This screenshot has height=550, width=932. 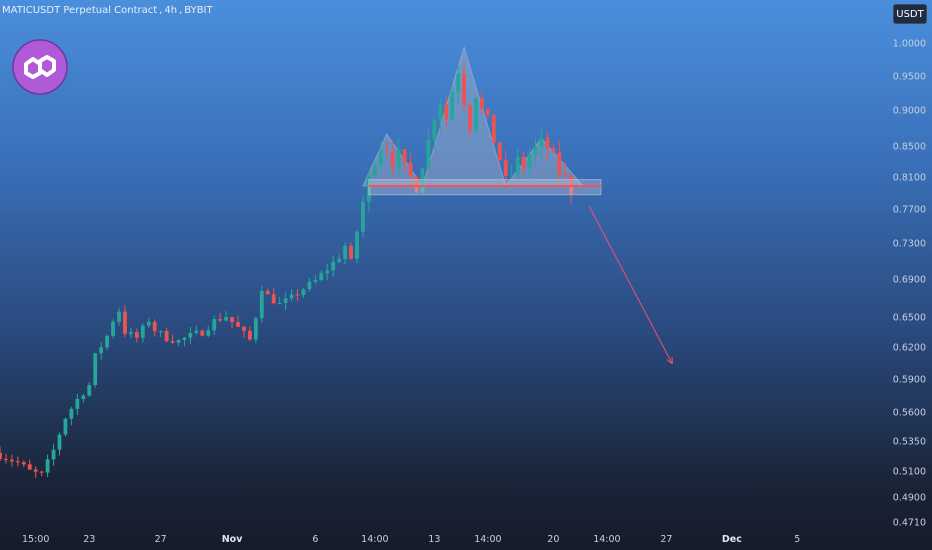 I want to click on projection-arrow, so click(x=630, y=285).